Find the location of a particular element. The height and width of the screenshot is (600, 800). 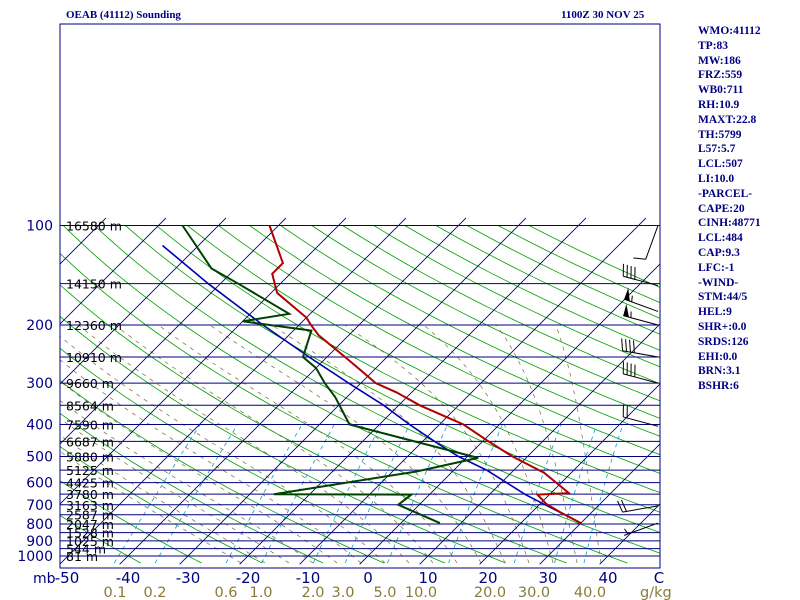

height-label: 544 m is located at coordinates (86, 549).